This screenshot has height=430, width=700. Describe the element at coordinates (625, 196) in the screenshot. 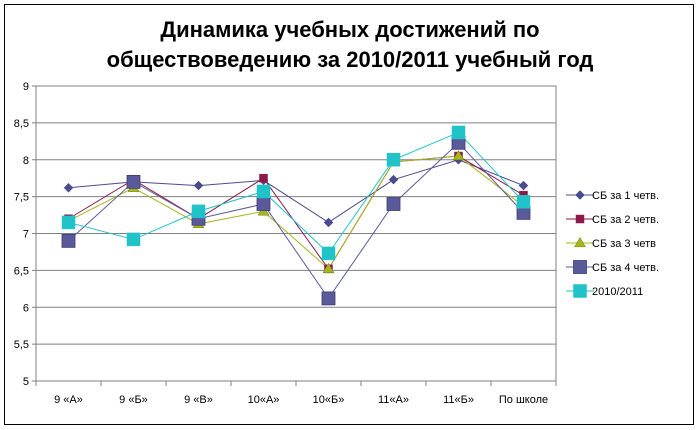

I see `legend-label: СБ за 1 четв.` at that location.